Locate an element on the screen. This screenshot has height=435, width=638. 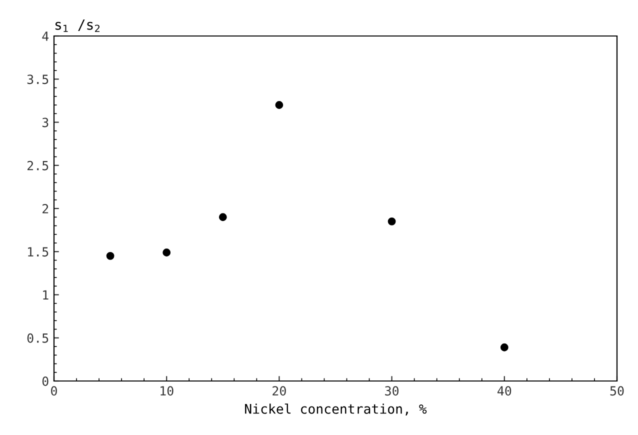
y-tick-label: 1 is located at coordinates (45, 295).